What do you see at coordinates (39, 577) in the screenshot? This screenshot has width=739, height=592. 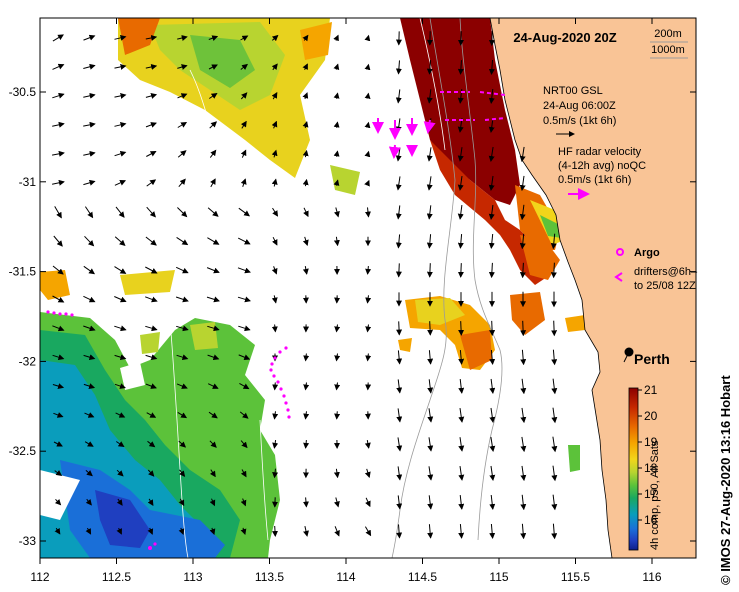 I see `x-tick-label: 112` at bounding box center [39, 577].